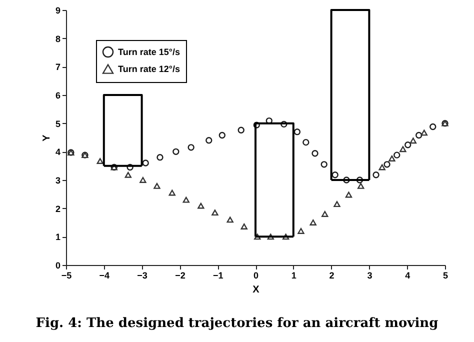 The image size is (474, 342). I want to click on y-tick-label: 2, so click(57, 209).